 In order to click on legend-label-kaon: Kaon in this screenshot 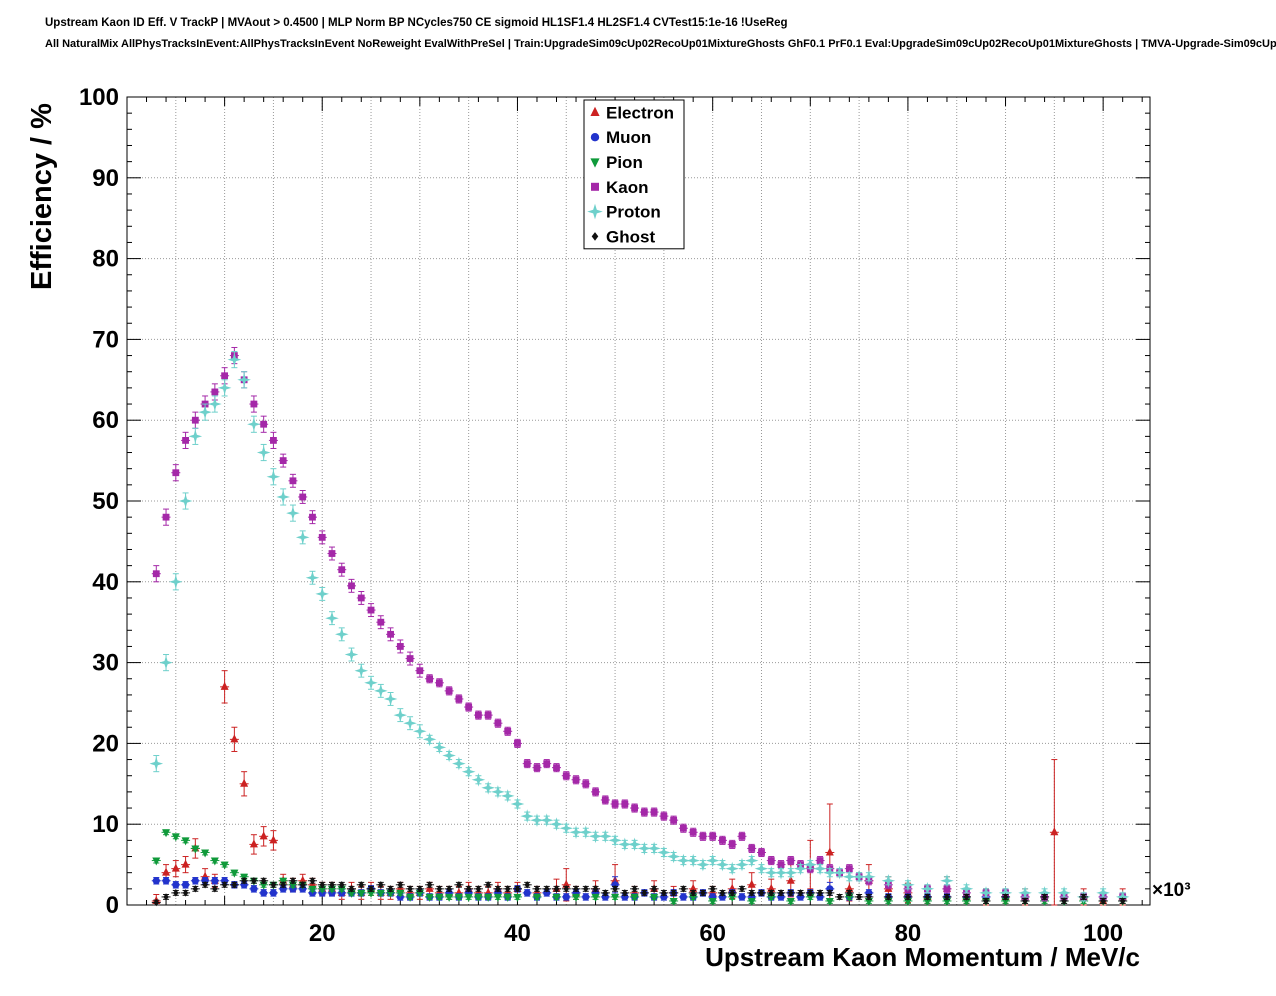, I will do `click(627, 187)`.